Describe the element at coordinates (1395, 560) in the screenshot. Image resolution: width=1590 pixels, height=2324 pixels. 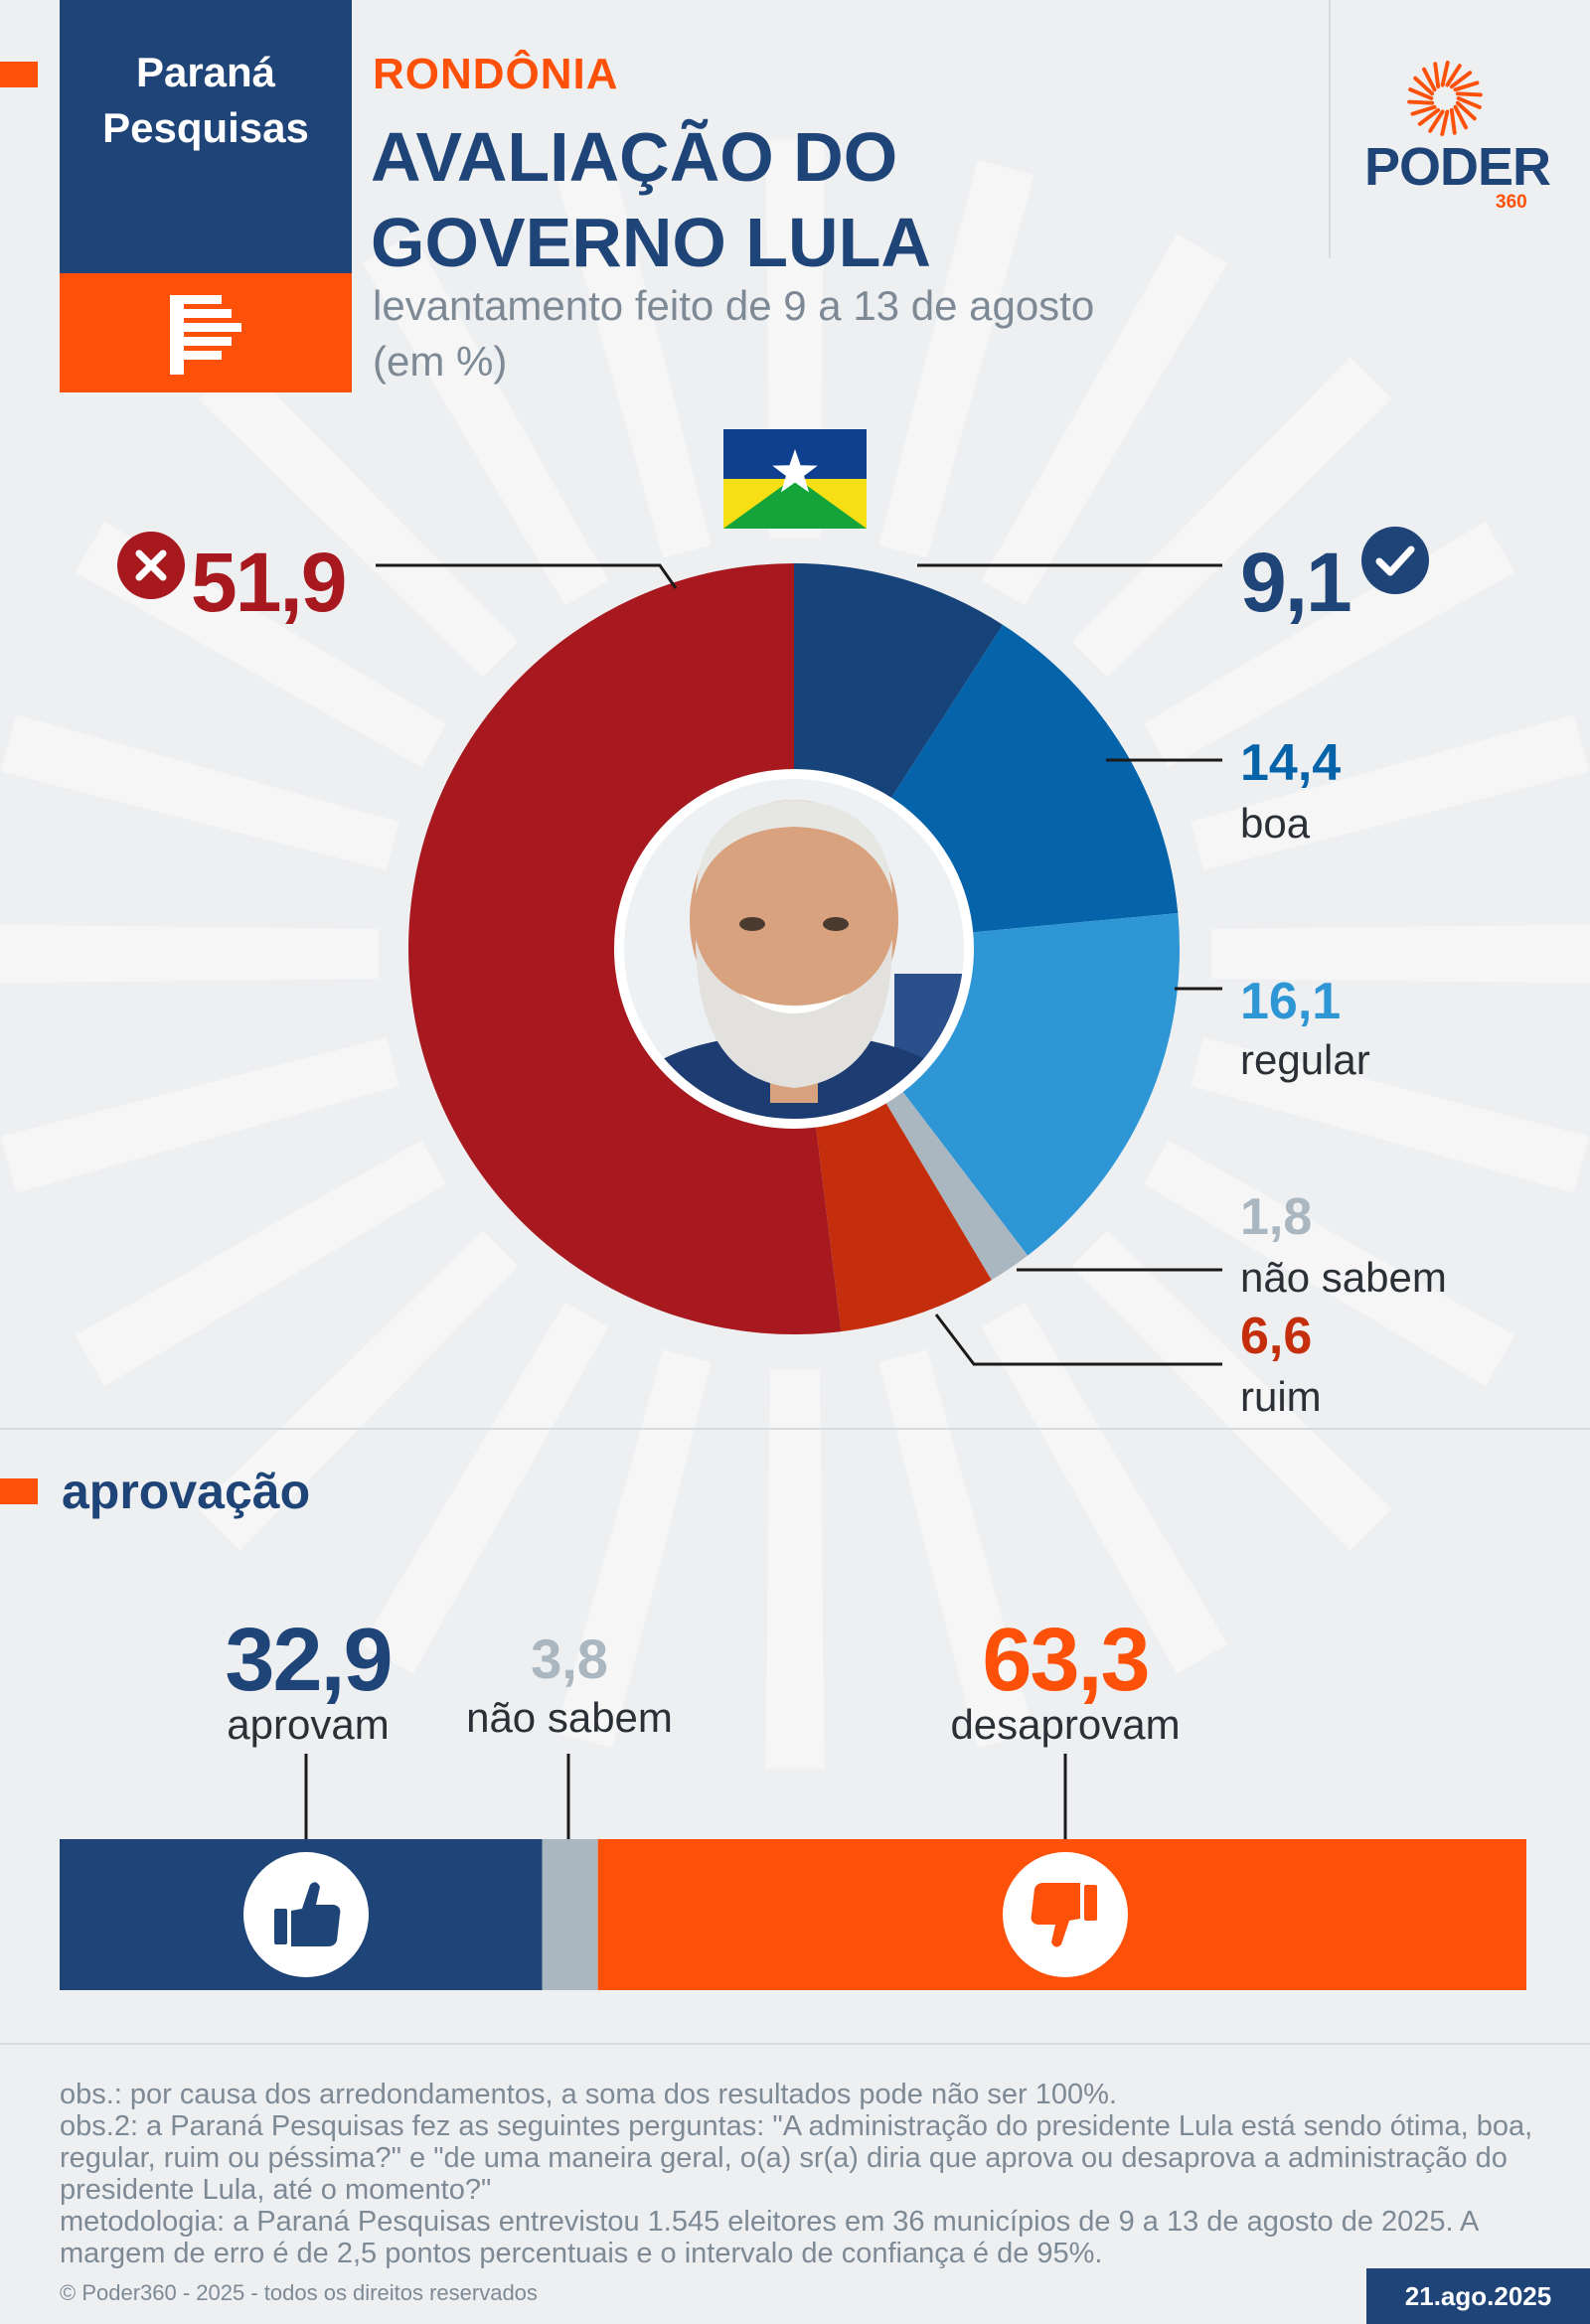
I see `check-icon` at that location.